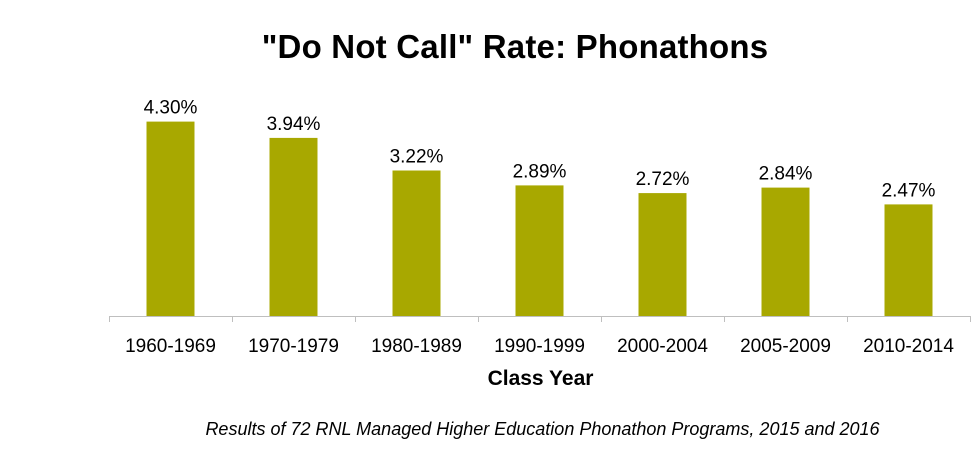  What do you see at coordinates (541, 378) in the screenshot?
I see `x-axis-title: Class Year` at bounding box center [541, 378].